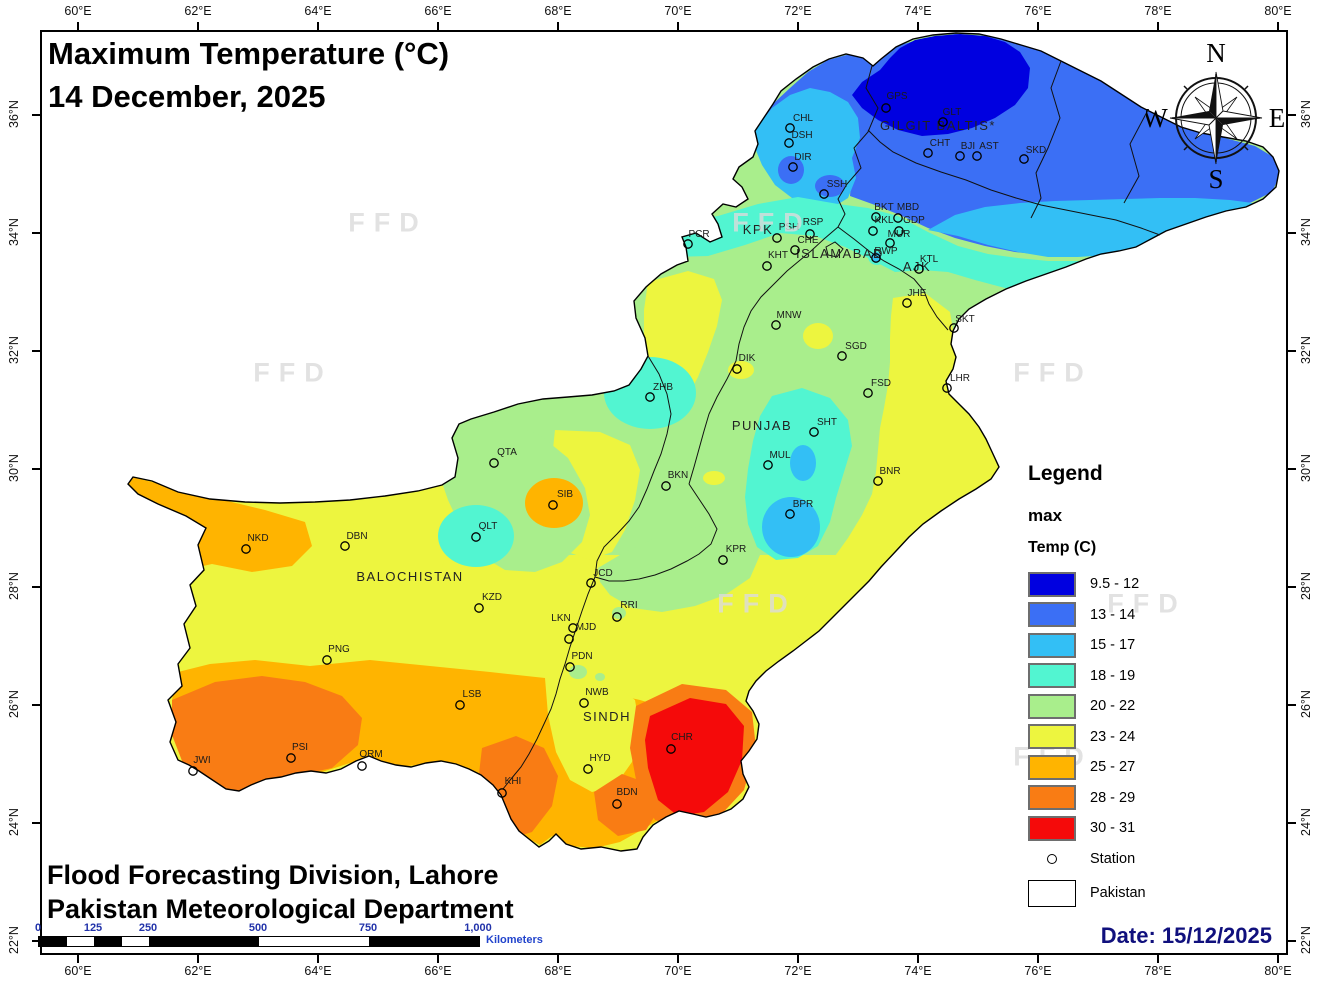 This screenshot has height=984, width=1320. Describe the element at coordinates (918, 11) in the screenshot. I see `axis-label-top: 74°E` at that location.